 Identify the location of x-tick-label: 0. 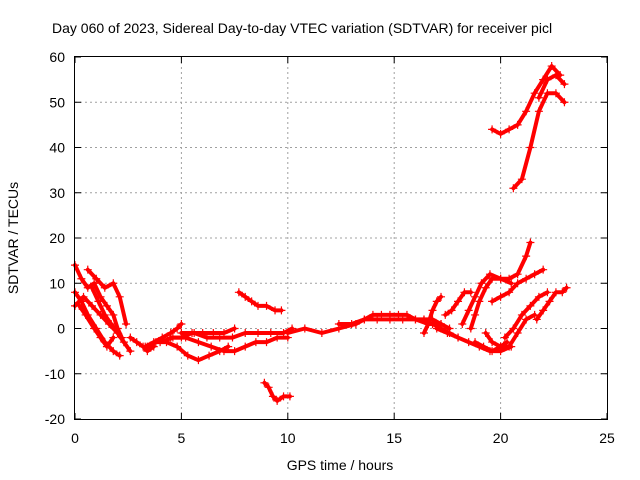
(75, 438).